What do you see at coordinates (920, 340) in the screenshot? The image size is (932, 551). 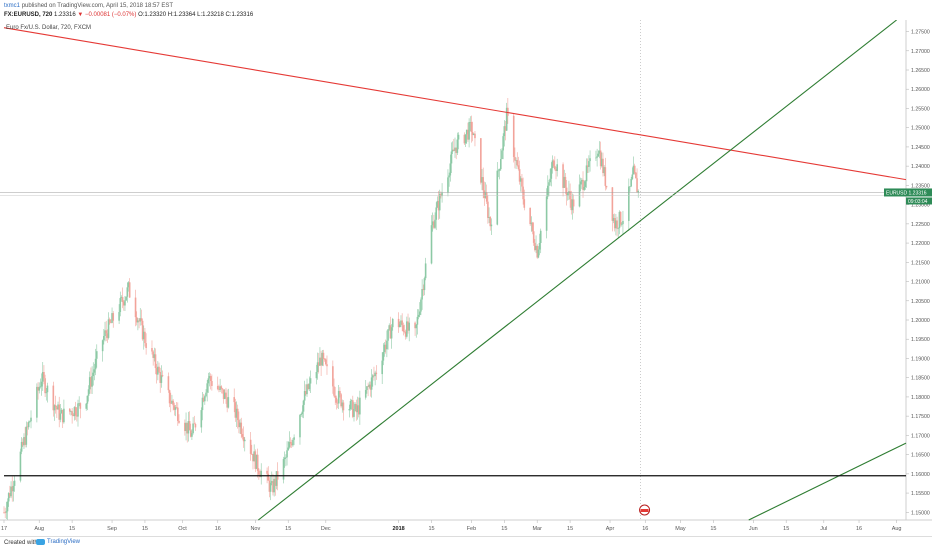 I see `y-tick-label: 1.19500` at bounding box center [920, 340].